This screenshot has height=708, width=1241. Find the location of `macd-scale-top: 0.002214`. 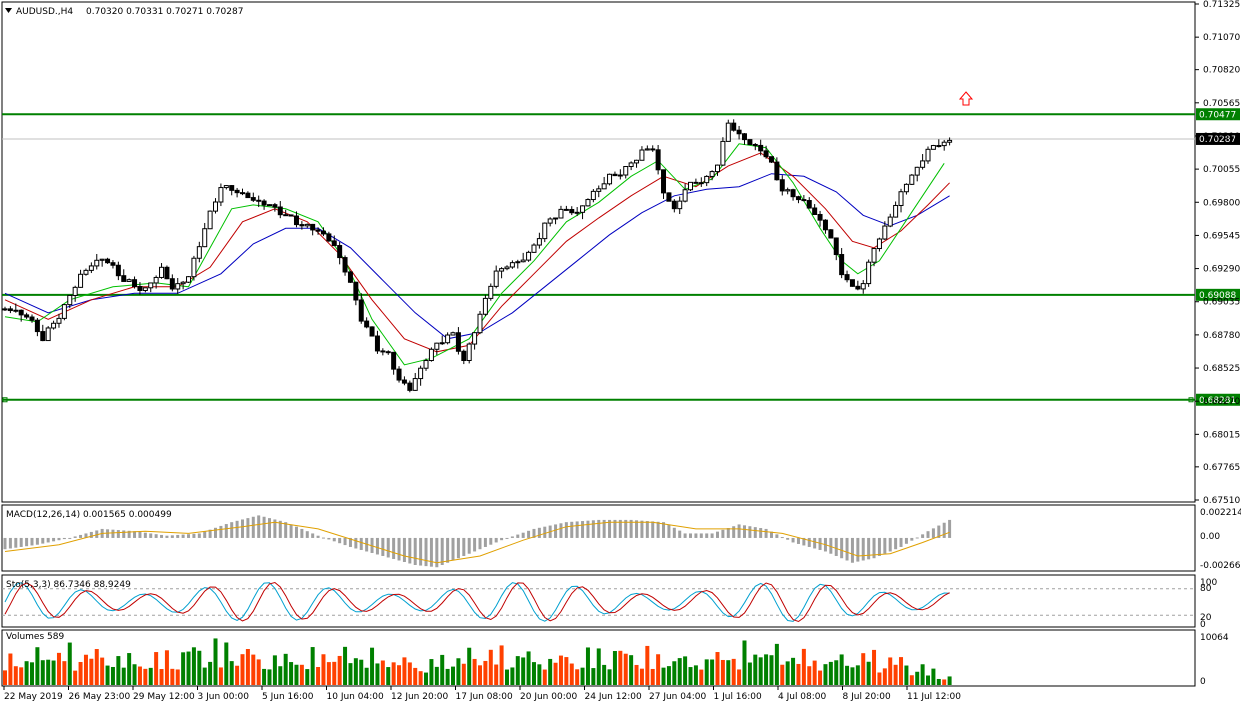

macd-scale-top: 0.002214 is located at coordinates (1220, 513).